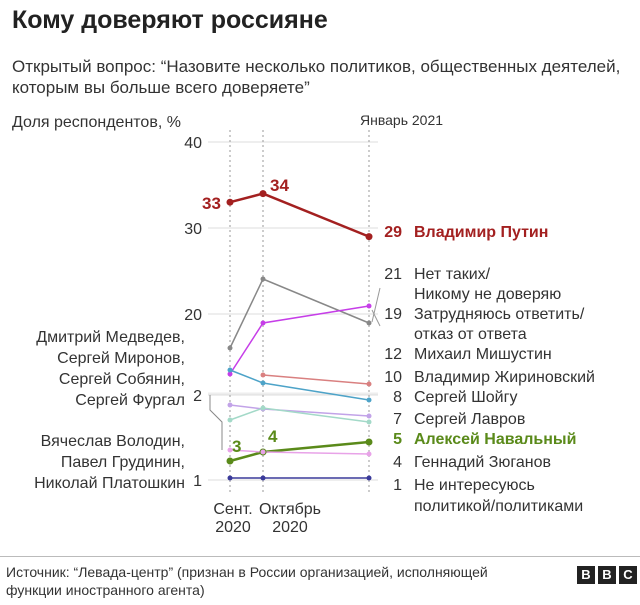 Image resolution: width=640 pixels, height=605 pixels. I want to click on data-label: 7, so click(397, 419).